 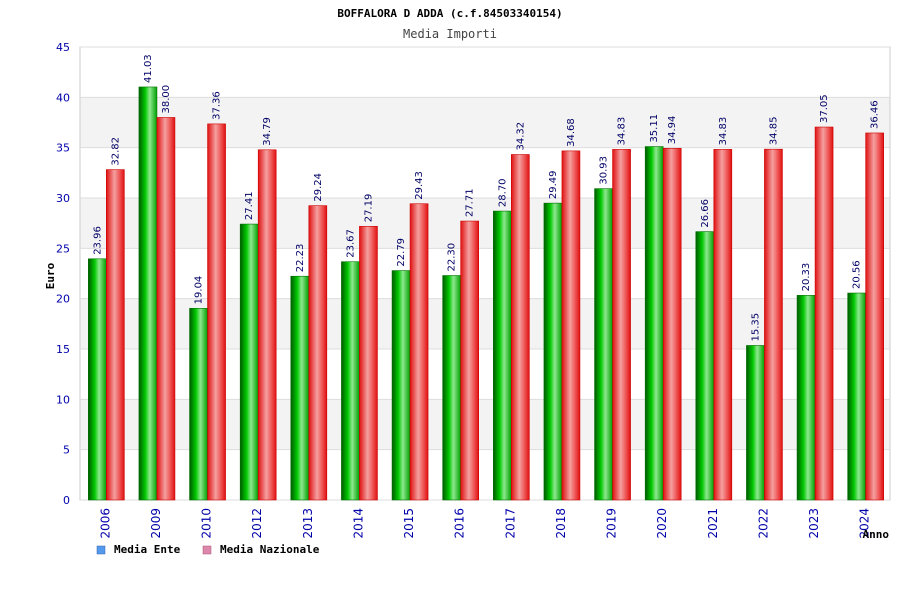 What do you see at coordinates (147, 549) in the screenshot?
I see `legend-label-media-ente: Media Ente` at bounding box center [147, 549].